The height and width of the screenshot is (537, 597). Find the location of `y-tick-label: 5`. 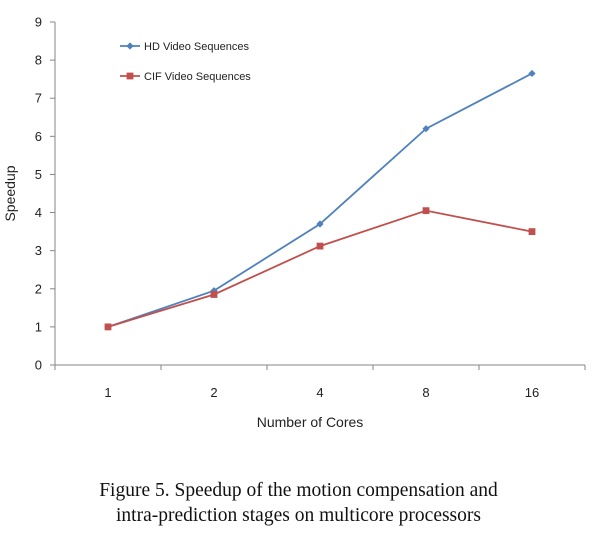

y-tick-label: 5 is located at coordinates (38, 174).